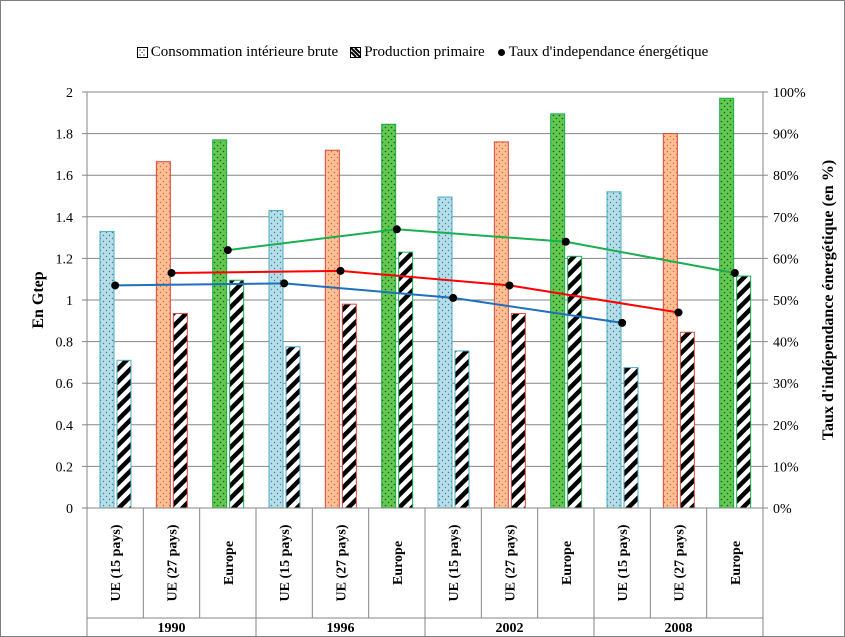  Describe the element at coordinates (369, 303) in the screenshot. I see `ratio-line-ue-15-pays` at that location.